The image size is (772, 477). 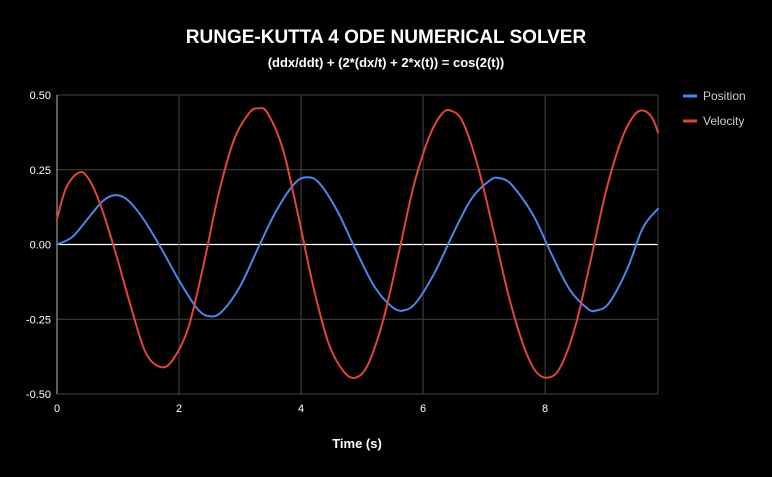 What do you see at coordinates (423, 409) in the screenshot?
I see `x-tick-label: 6` at bounding box center [423, 409].